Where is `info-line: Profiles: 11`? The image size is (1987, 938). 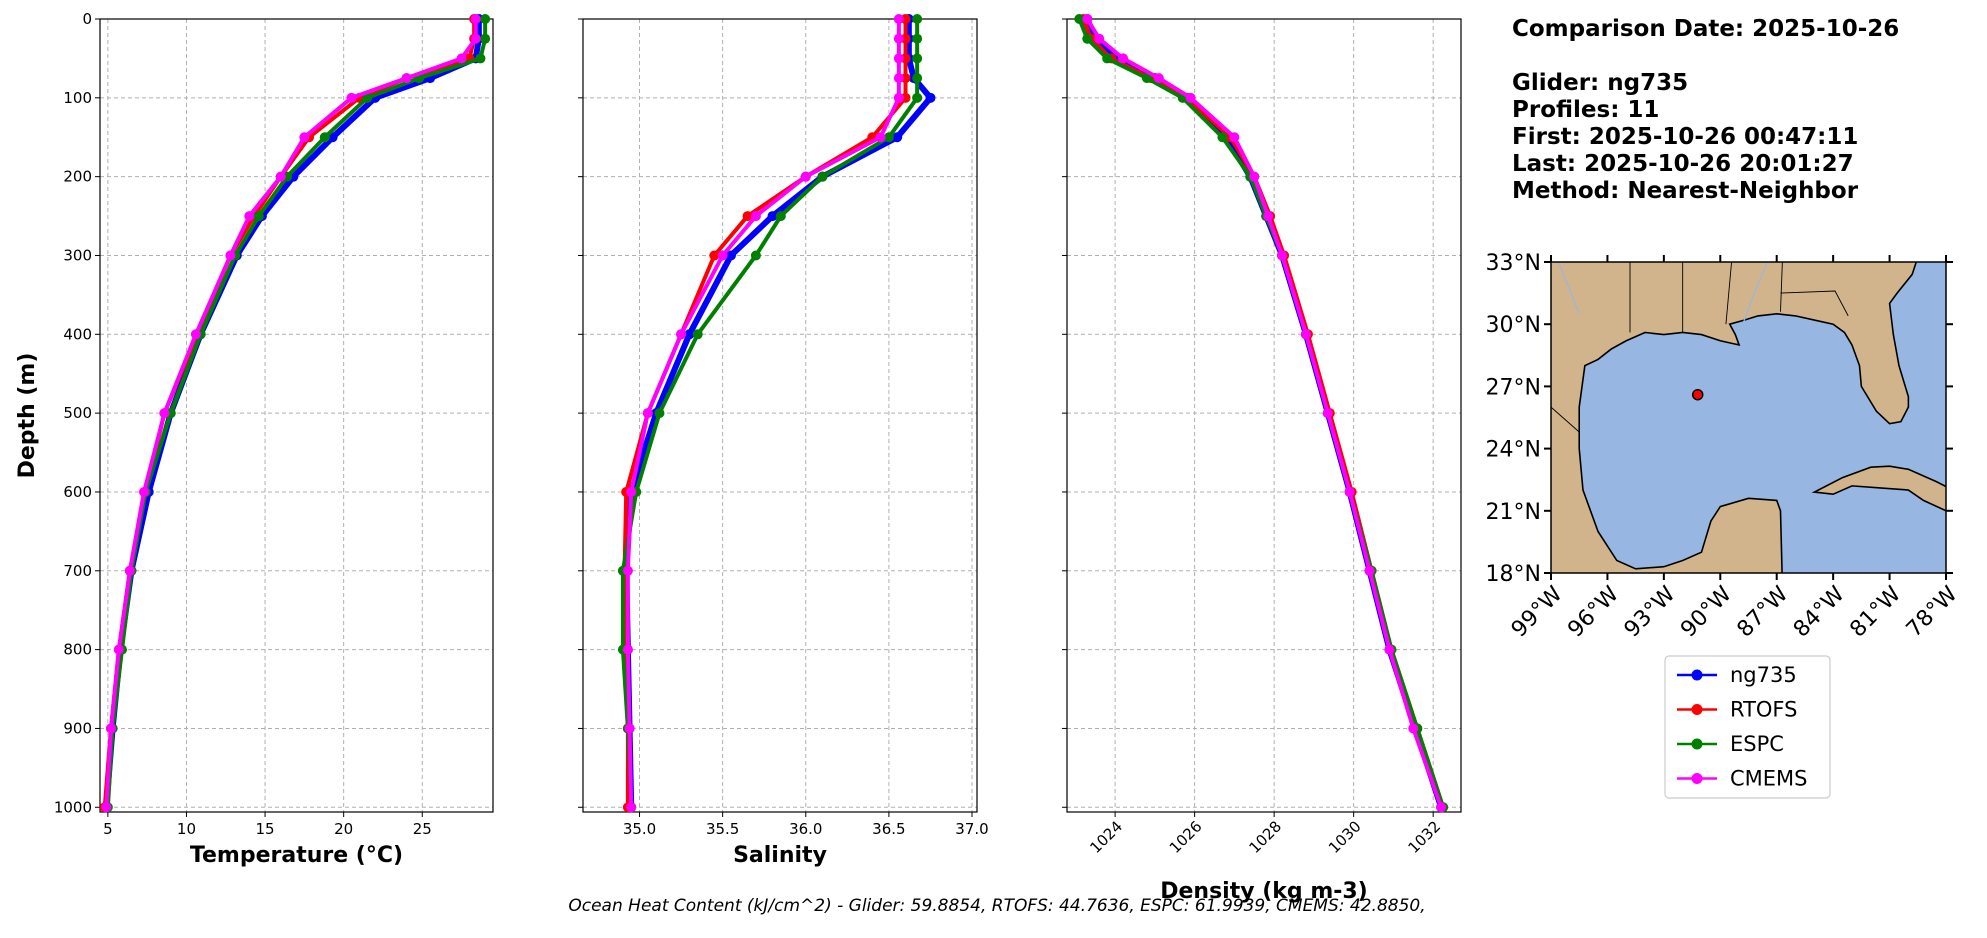
info-line: Profiles: 11 is located at coordinates (1585, 110).